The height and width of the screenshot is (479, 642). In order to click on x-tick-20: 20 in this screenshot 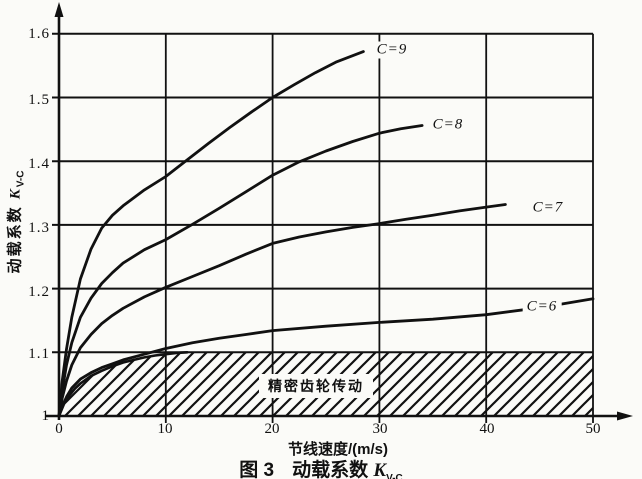, I will do `click(272, 429)`.